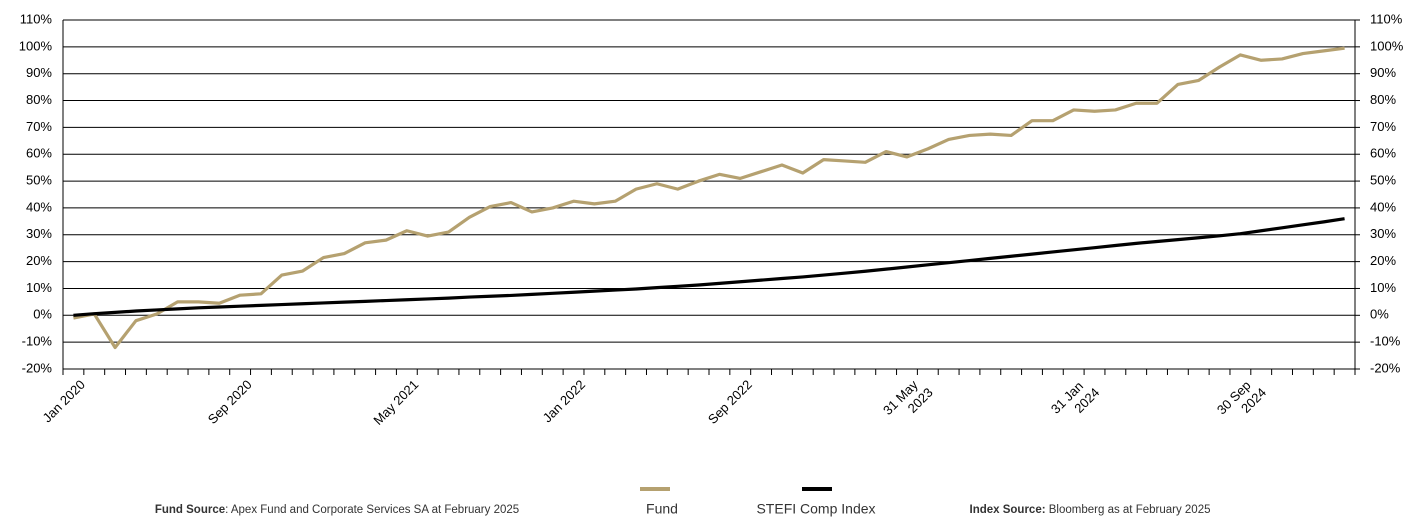 The height and width of the screenshot is (518, 1410). Describe the element at coordinates (662, 509) in the screenshot. I see `legend-label: Fund` at that location.